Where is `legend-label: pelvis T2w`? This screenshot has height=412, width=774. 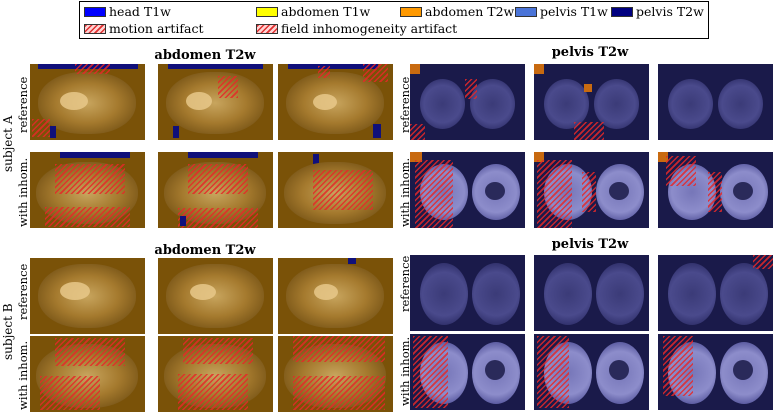
legend-label: pelvis T2w is located at coordinates (670, 11).